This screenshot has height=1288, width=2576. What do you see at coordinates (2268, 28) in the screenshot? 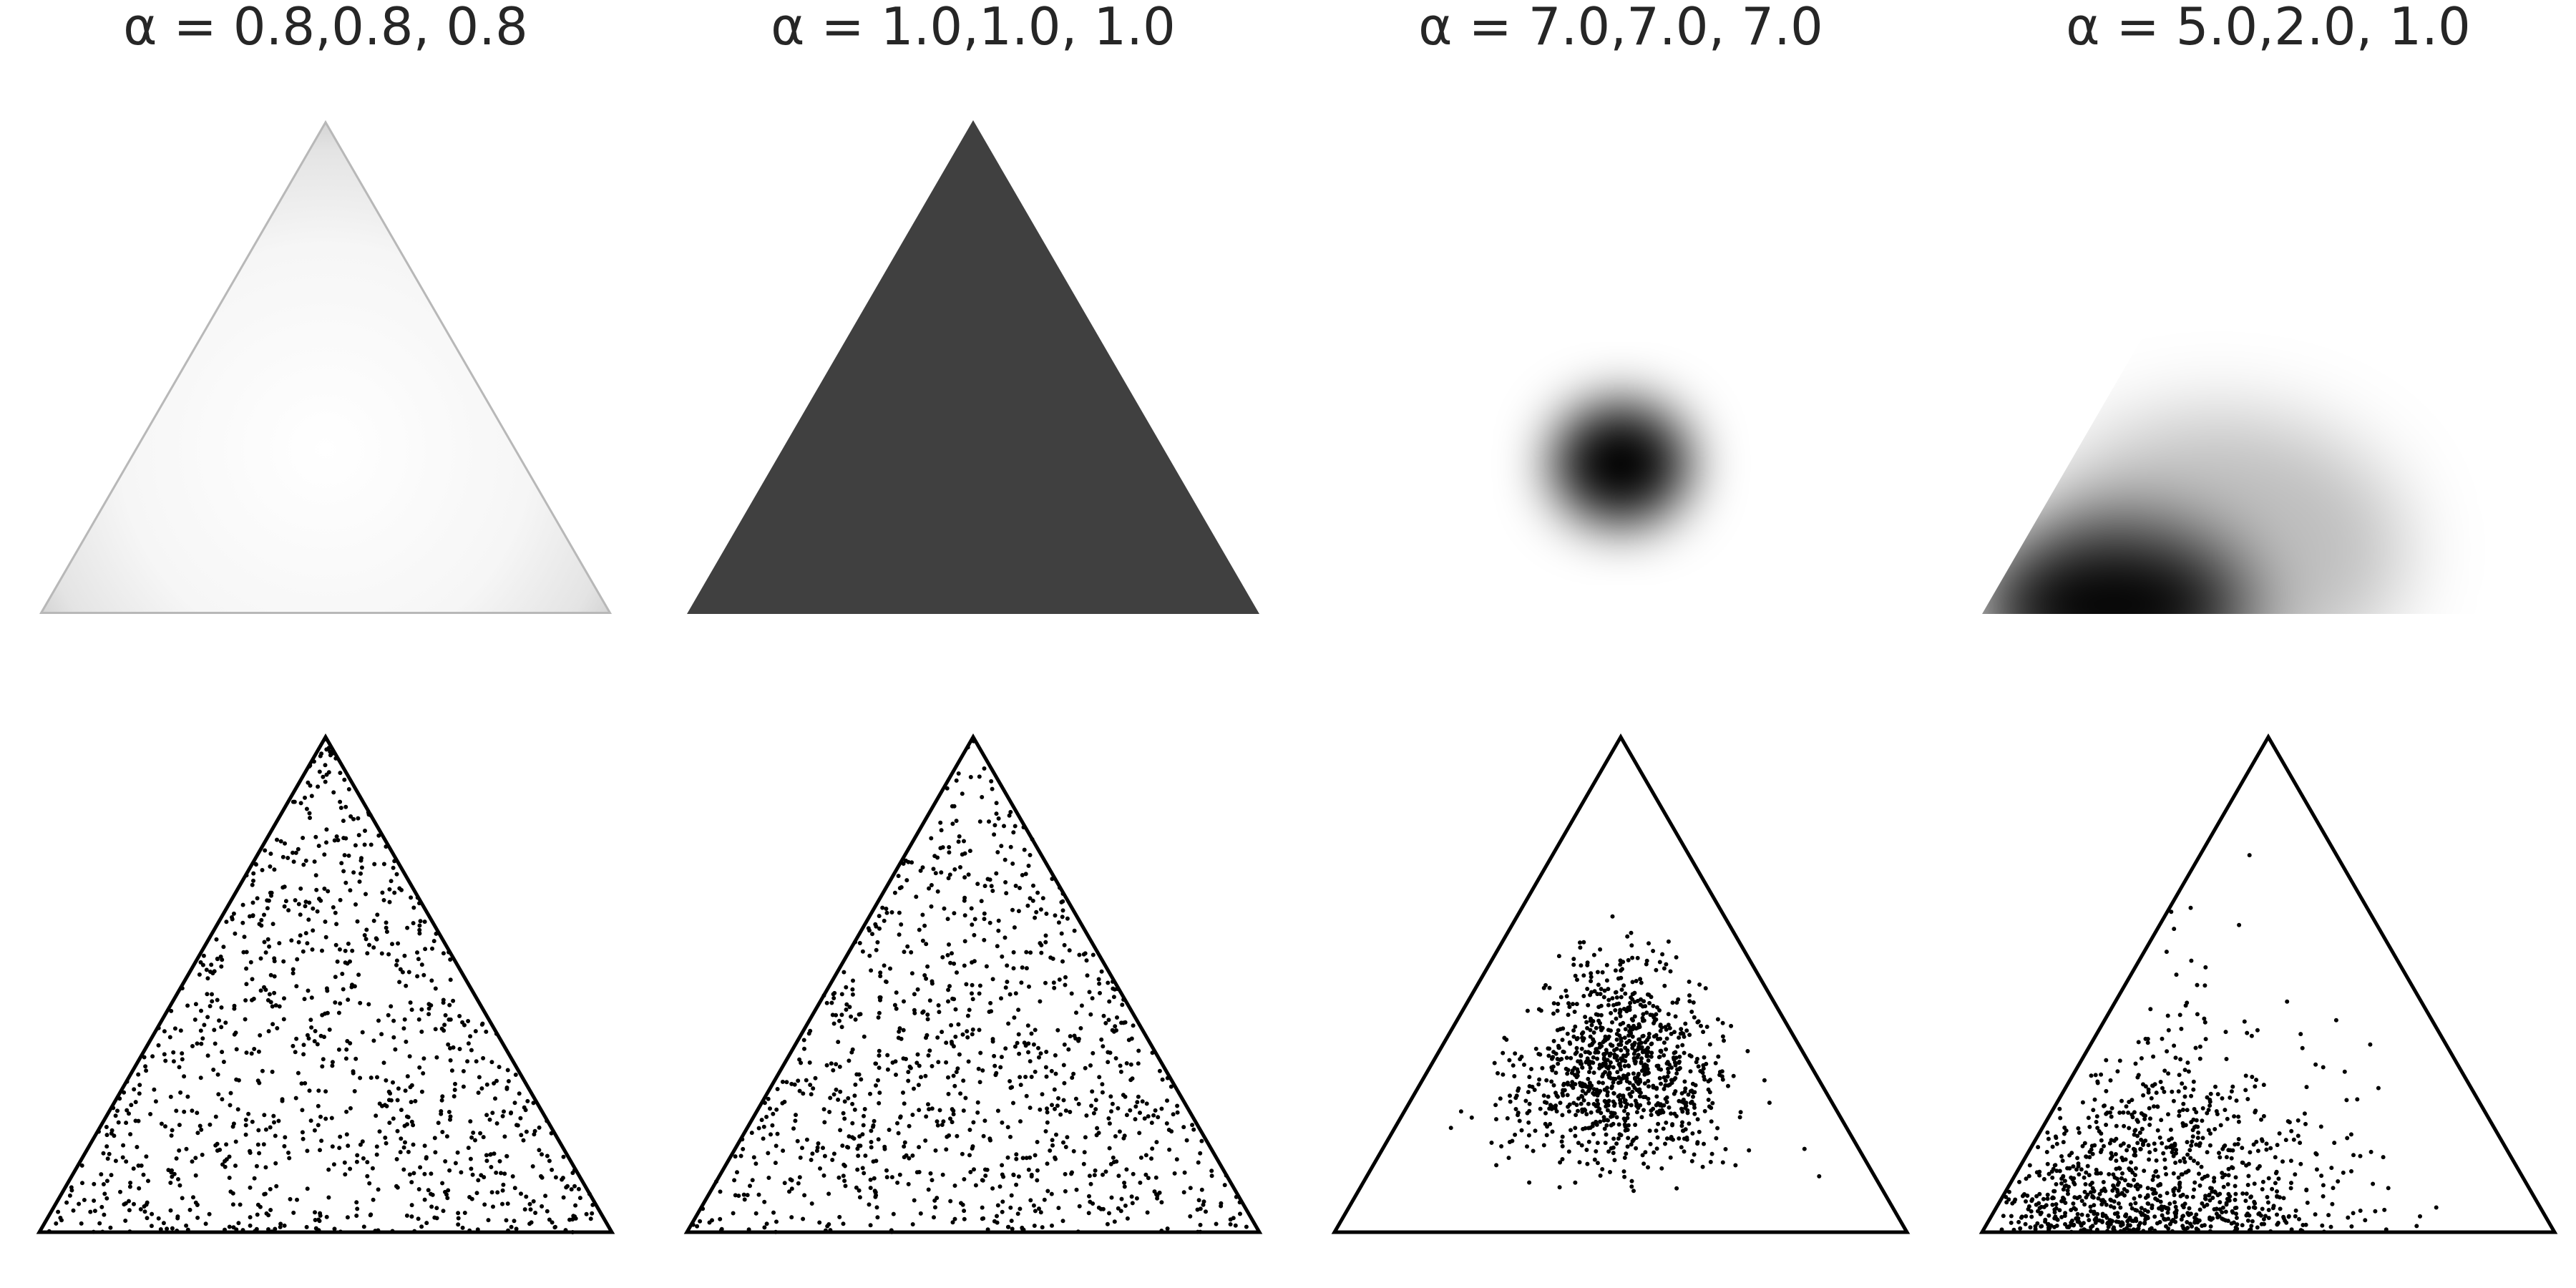
I see `panel-title-4: α = 5.0,2.0, 1.0` at bounding box center [2268, 28].